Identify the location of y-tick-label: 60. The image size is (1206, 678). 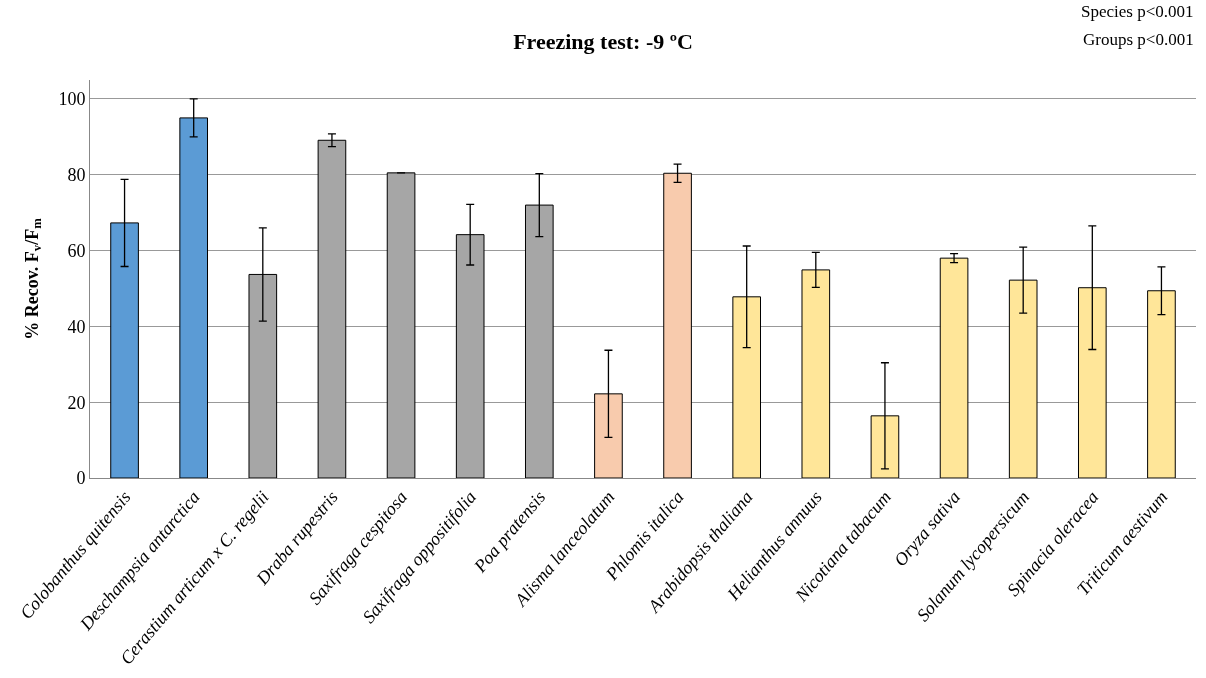
(76, 250).